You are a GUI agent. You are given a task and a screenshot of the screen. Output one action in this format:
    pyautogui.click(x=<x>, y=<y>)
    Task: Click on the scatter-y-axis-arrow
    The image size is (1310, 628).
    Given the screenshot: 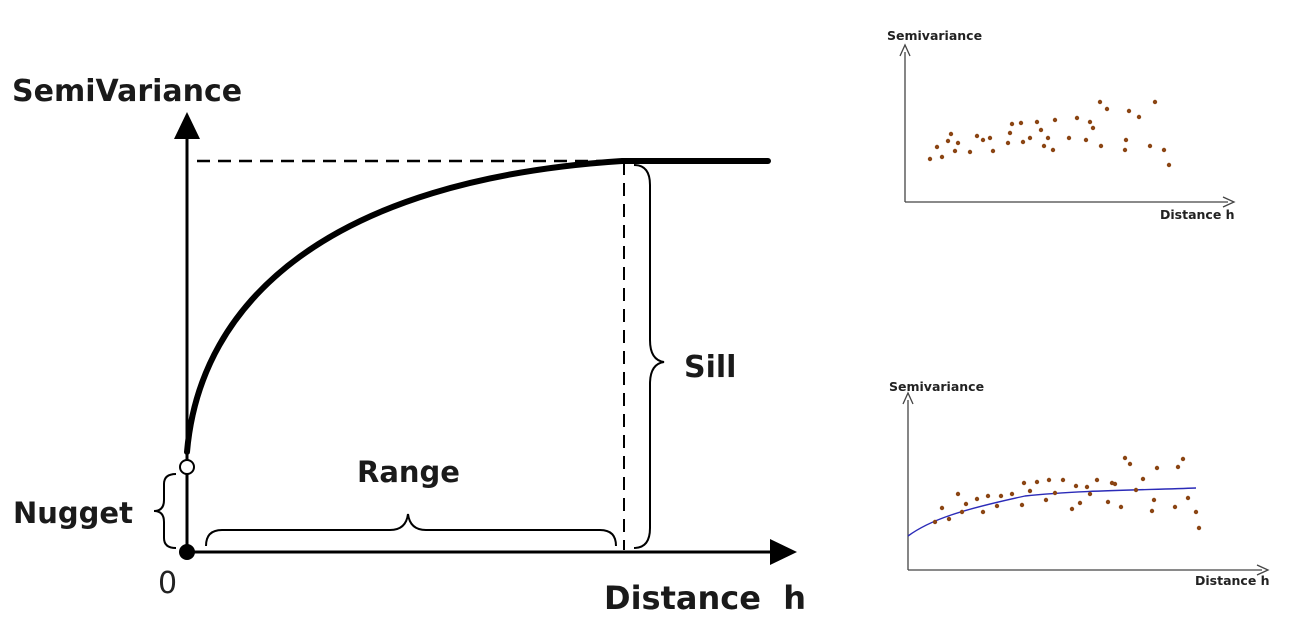 What is the action you would take?
    pyautogui.click(x=905, y=50)
    